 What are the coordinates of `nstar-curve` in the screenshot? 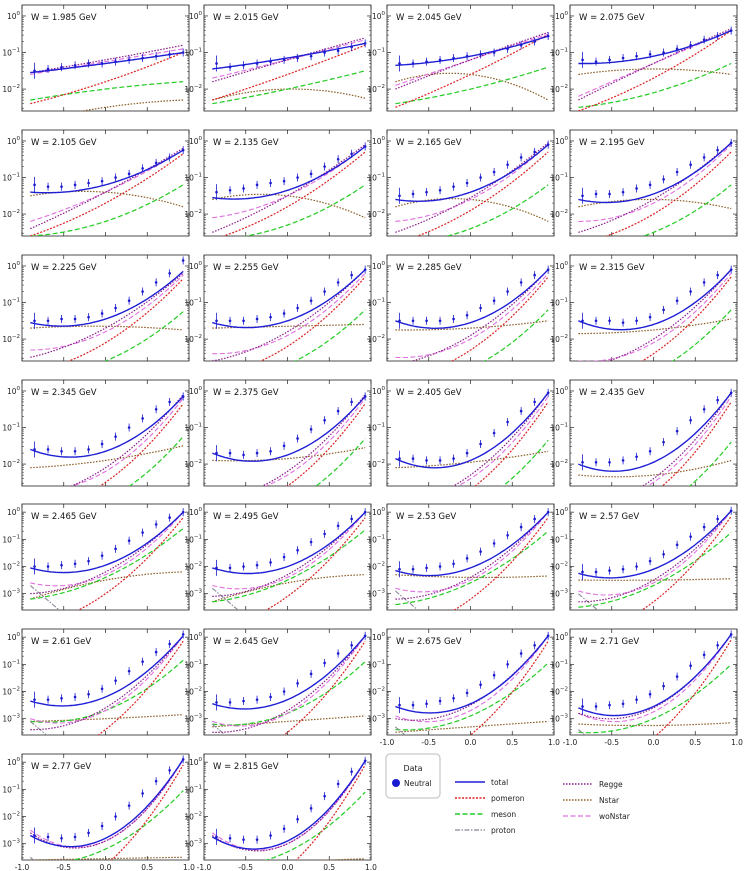 It's located at (655, 468).